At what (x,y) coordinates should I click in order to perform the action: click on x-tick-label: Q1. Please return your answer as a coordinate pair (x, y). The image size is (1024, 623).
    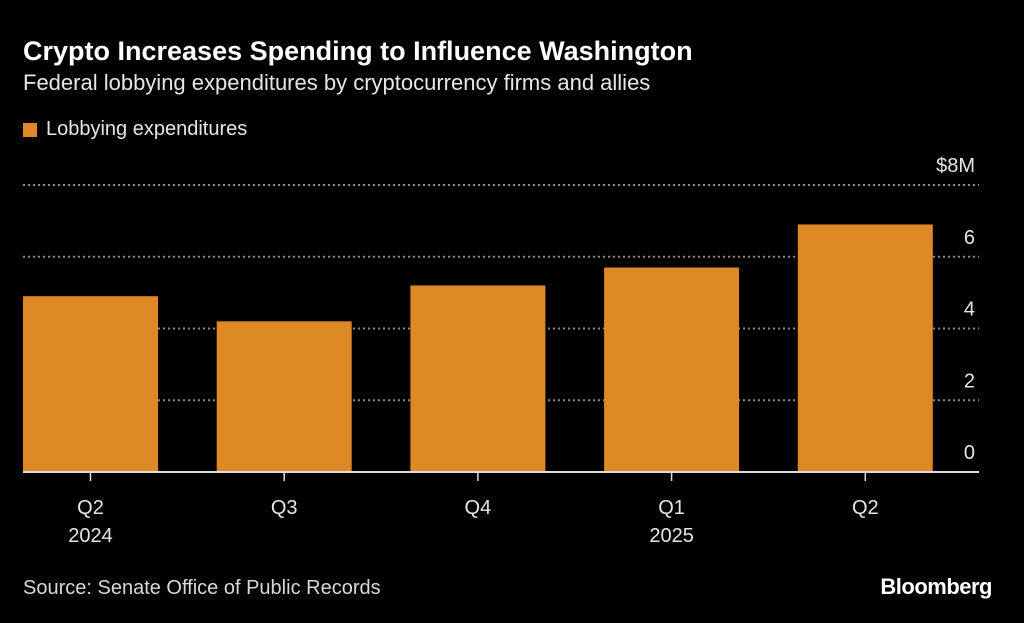
    Looking at the image, I should click on (671, 508).